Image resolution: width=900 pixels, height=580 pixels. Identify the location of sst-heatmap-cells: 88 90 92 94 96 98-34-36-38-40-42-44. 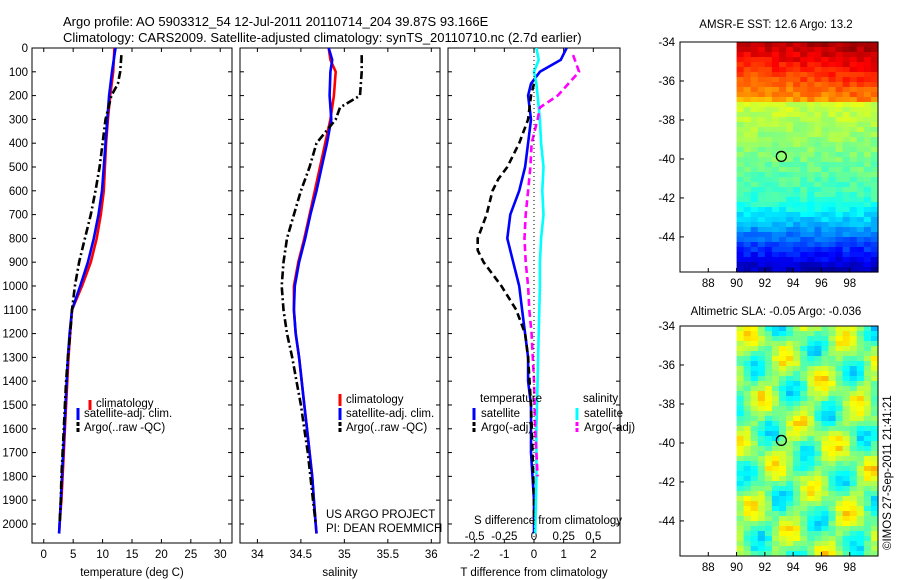
(768, 163).